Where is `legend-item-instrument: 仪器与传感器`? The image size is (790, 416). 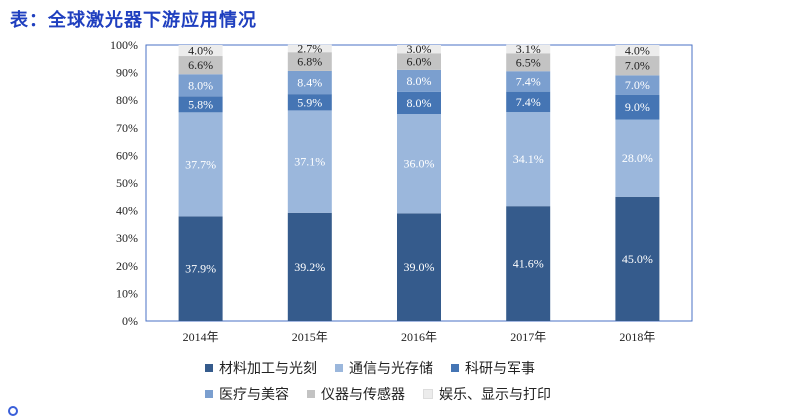
legend-item-instrument: 仪器与传感器 is located at coordinates (356, 394).